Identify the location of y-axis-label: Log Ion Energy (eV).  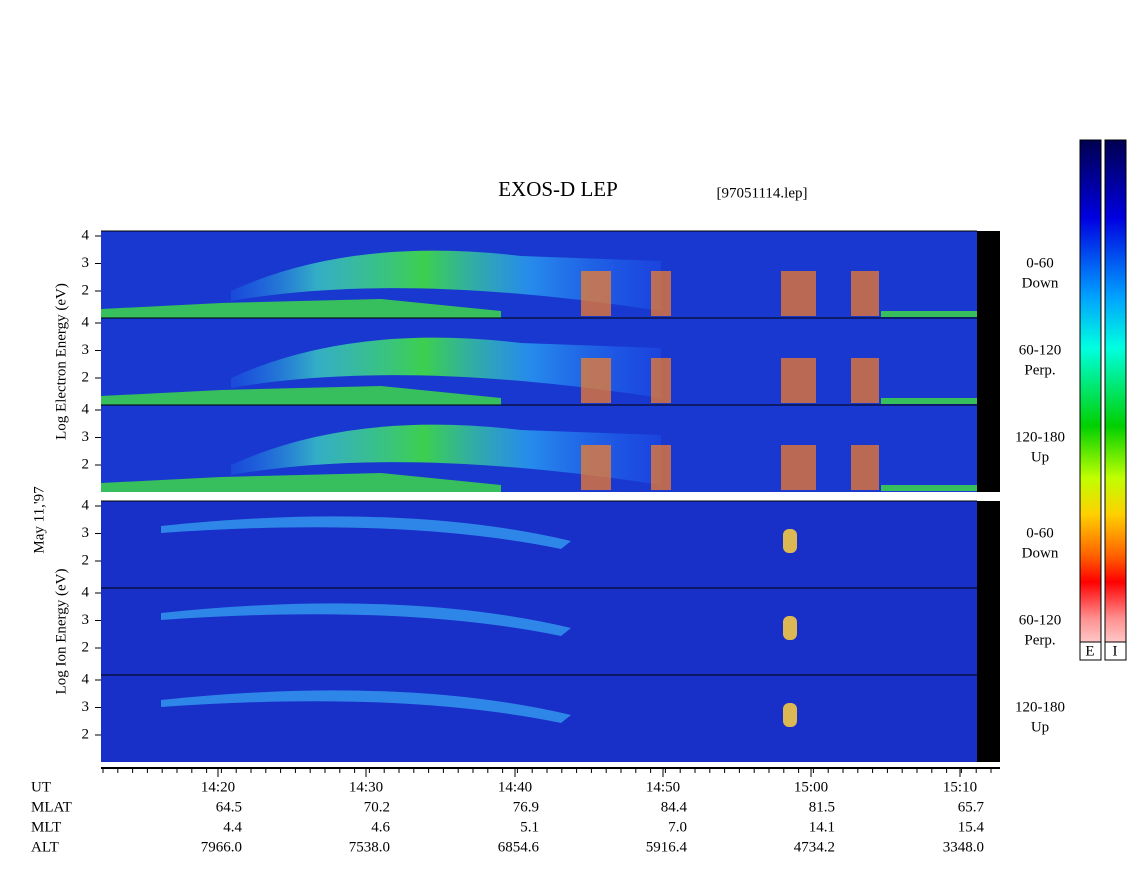
(61, 632).